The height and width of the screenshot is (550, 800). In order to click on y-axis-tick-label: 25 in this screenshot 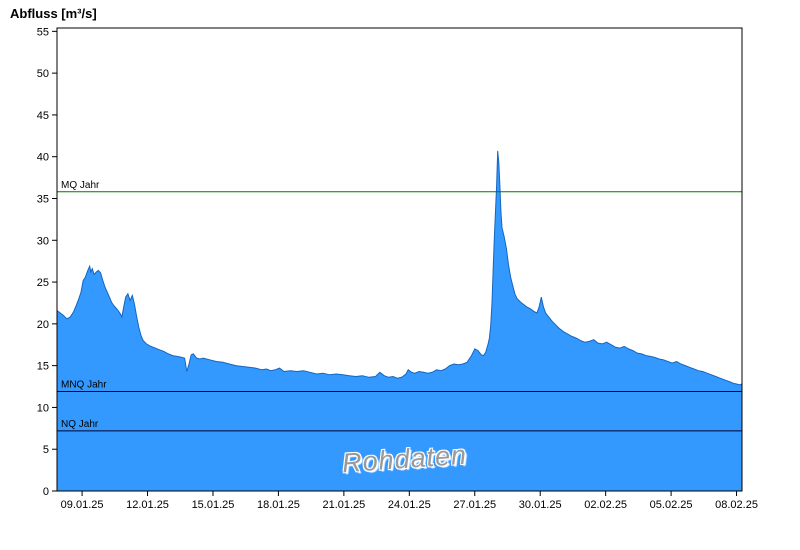, I will do `click(43, 283)`.